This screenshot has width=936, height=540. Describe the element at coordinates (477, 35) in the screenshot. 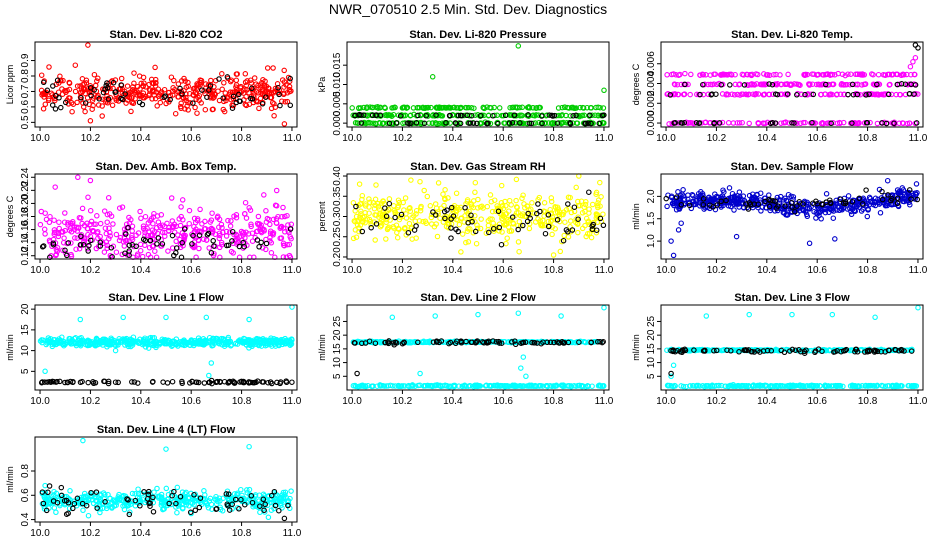

I see `panel-title: Stan. Dev. Li-820 Pressure` at that location.